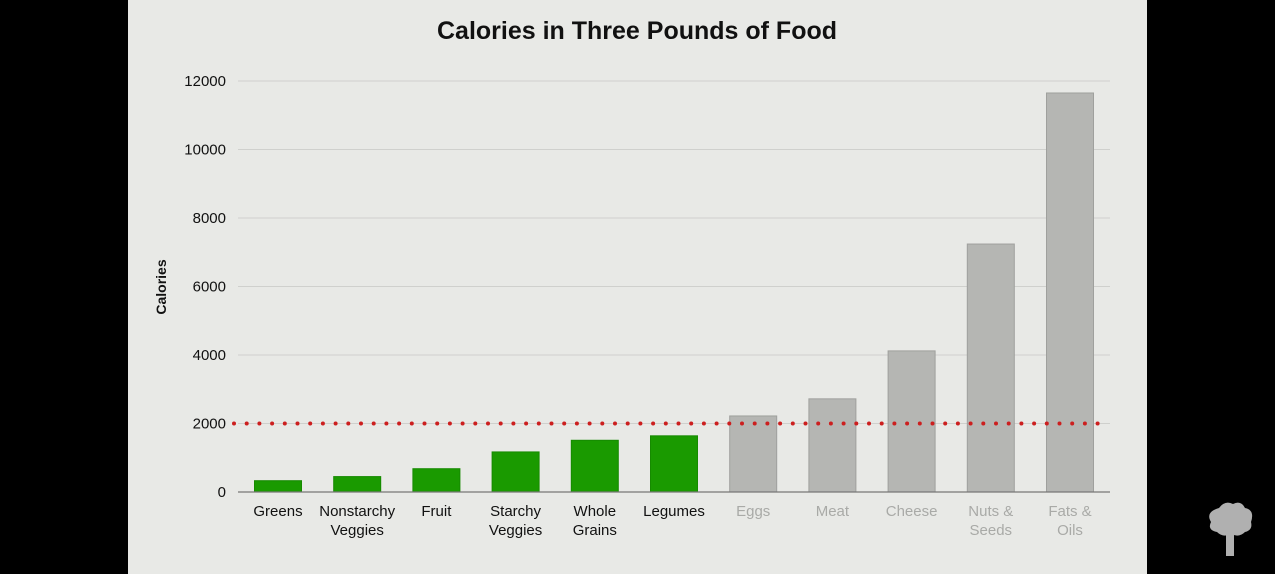 Image resolution: width=1275 pixels, height=574 pixels. Describe the element at coordinates (209, 287) in the screenshot. I see `y-tick-label: 6000` at that location.